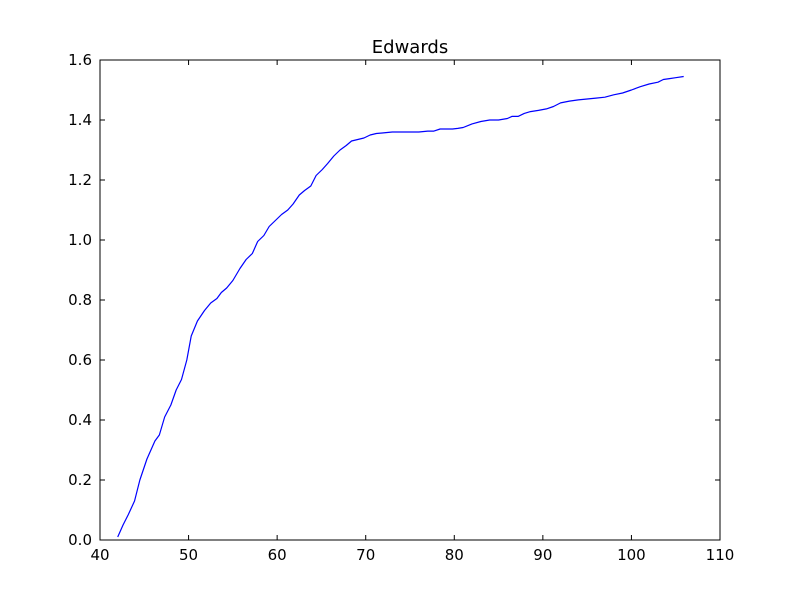  I want to click on y-tick-label: 1.4, so click(80, 120).